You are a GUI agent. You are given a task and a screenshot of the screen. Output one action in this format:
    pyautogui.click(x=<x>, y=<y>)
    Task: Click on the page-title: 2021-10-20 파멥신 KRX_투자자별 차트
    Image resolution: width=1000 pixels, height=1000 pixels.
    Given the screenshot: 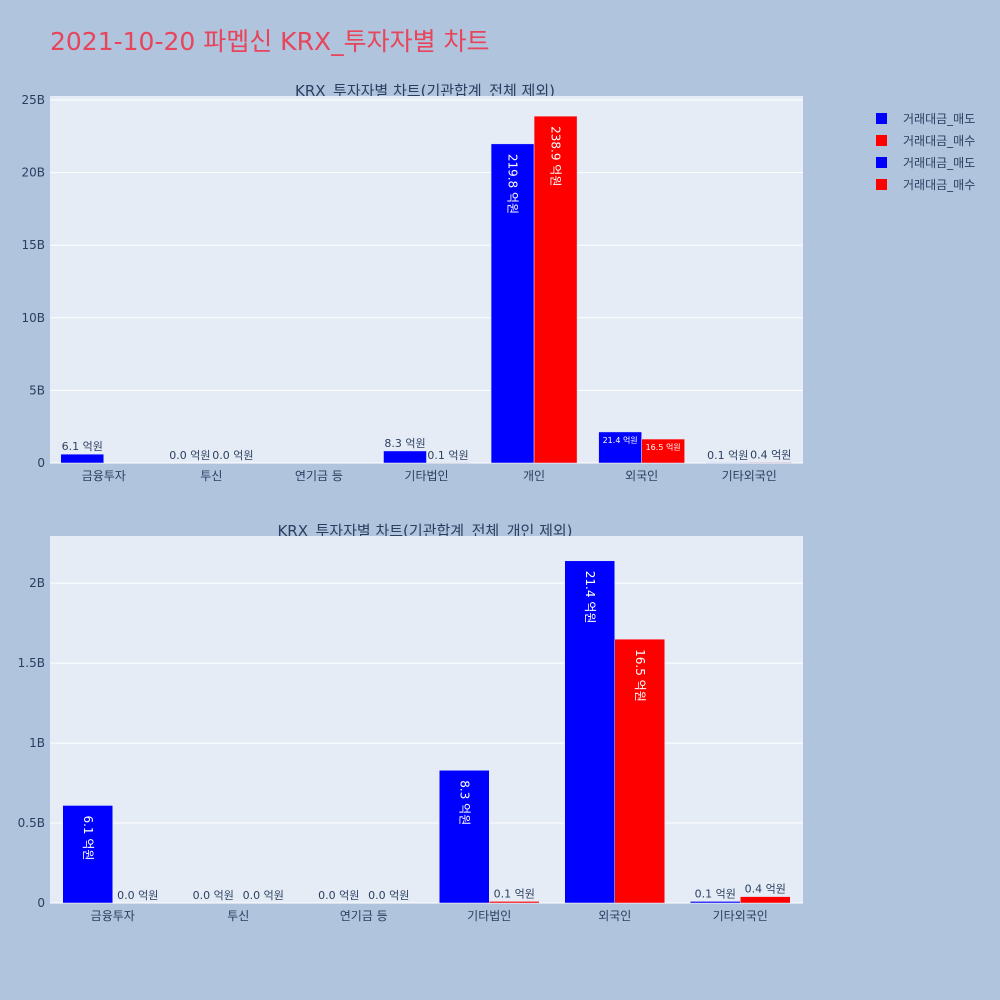 What is the action you would take?
    pyautogui.click(x=270, y=41)
    